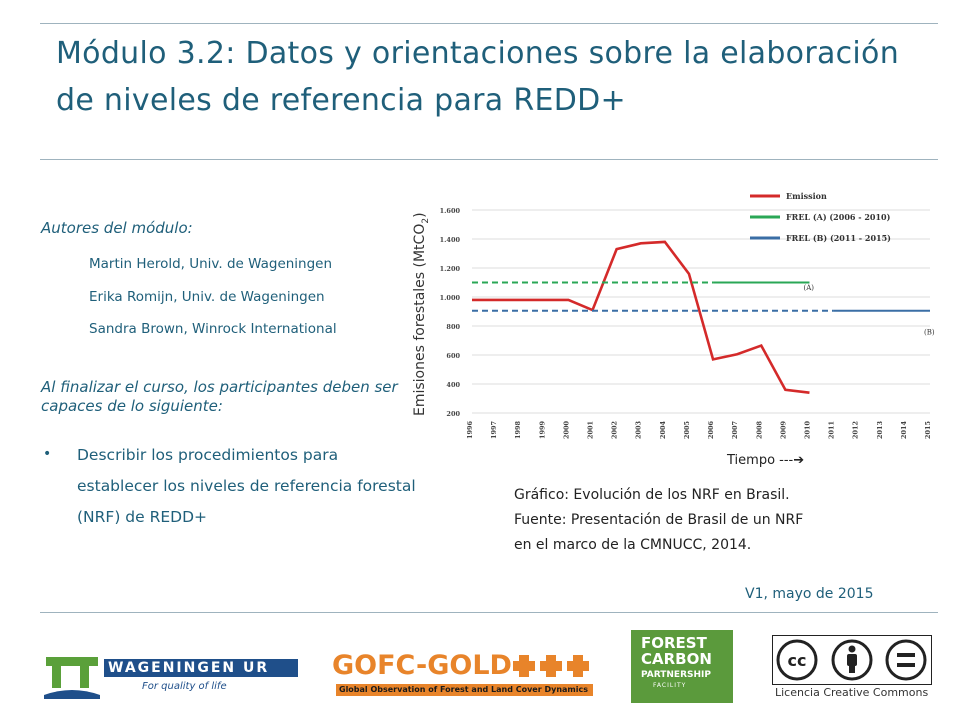 The width and height of the screenshot is (960, 720). What do you see at coordinates (450, 240) in the screenshot?
I see `y-tick-label: 1.400` at bounding box center [450, 240].